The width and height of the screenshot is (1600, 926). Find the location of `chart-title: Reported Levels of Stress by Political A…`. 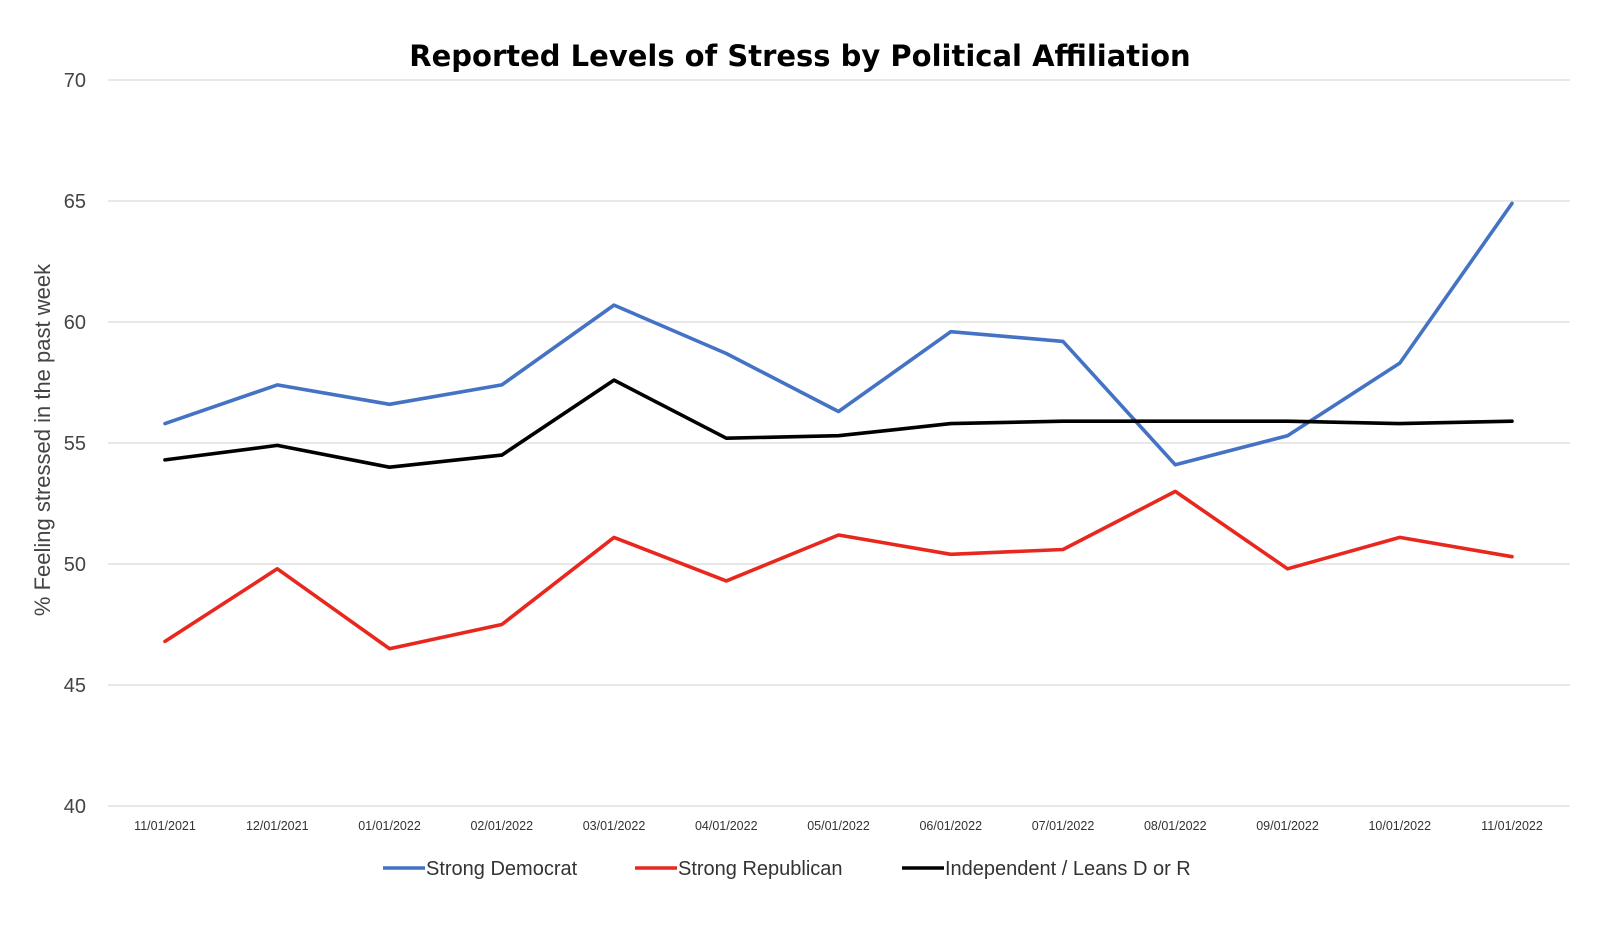

chart-title: Reported Levels of Stress by Political A… is located at coordinates (799, 56).